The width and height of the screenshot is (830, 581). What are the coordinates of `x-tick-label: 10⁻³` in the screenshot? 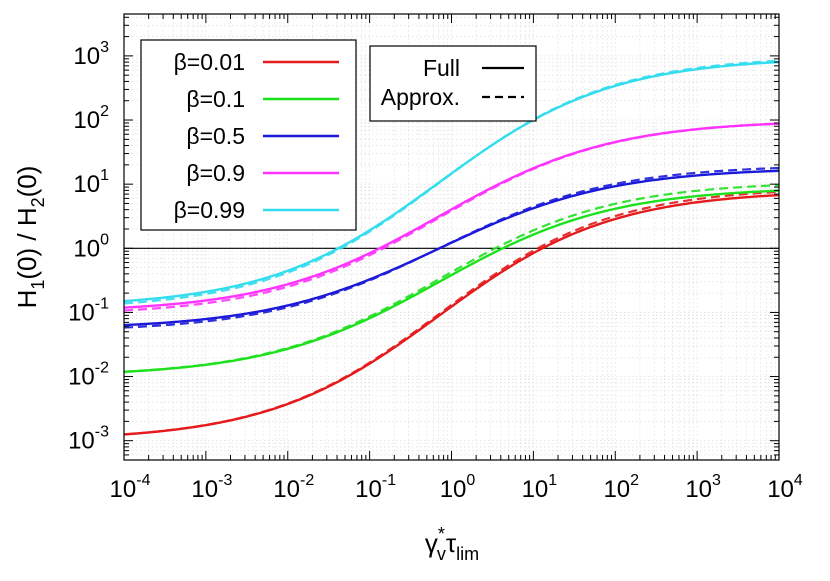 It's located at (211, 487).